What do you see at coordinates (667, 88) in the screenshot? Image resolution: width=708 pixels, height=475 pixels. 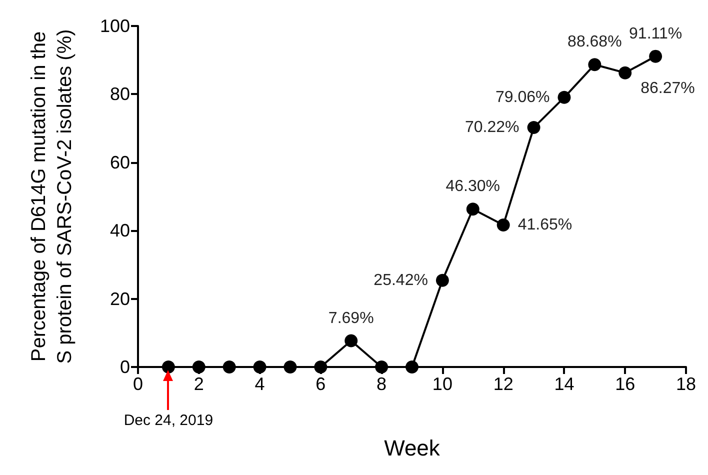 I see `data-label: 86.27%` at bounding box center [667, 88].